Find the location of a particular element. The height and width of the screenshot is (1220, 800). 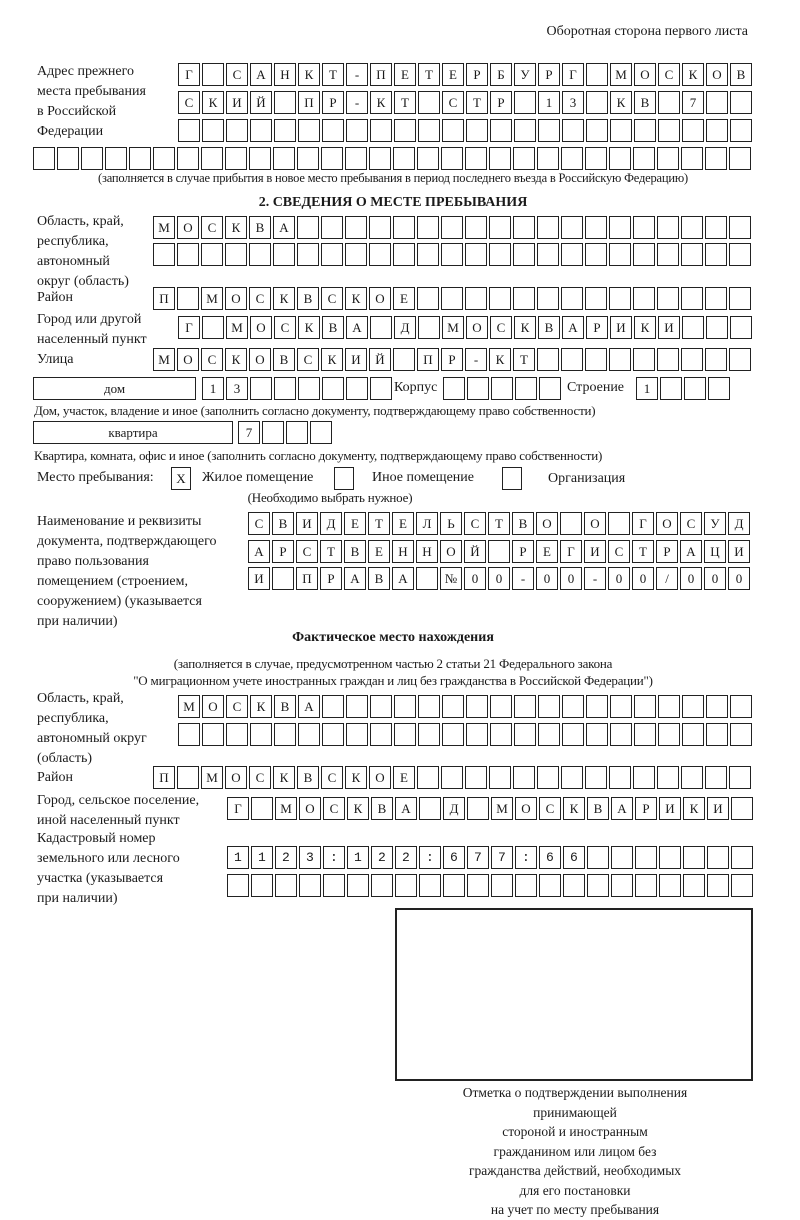

char-cell: № is located at coordinates (451, 578).